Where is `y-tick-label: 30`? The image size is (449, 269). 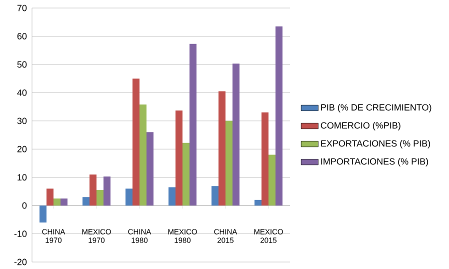 y-tick-label: 30 is located at coordinates (22, 121).